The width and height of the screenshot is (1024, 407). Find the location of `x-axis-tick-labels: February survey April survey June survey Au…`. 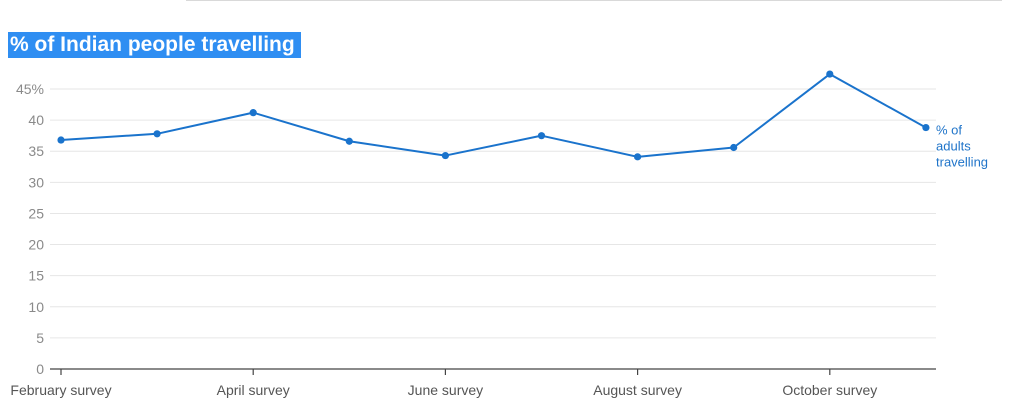

x-axis-tick-labels: February survey April survey June survey Au… is located at coordinates (443, 390).